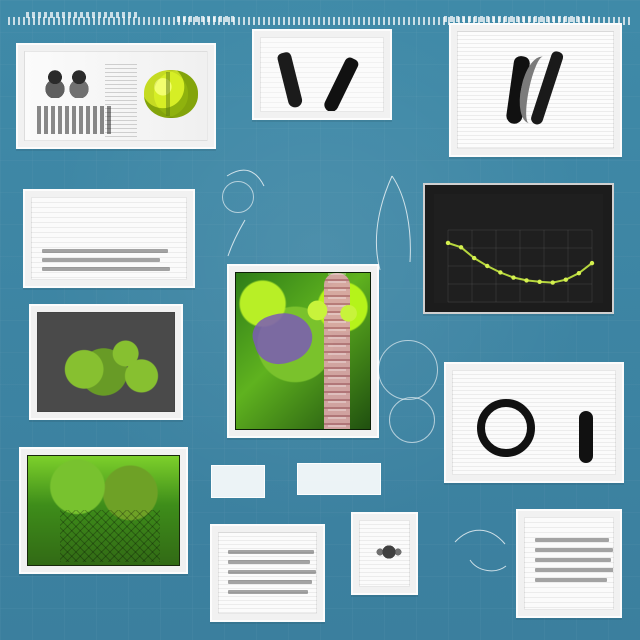 The image size is (640, 640). Describe the element at coordinates (320, 21) in the screenshot. I see `top-edge-texture` at that location.